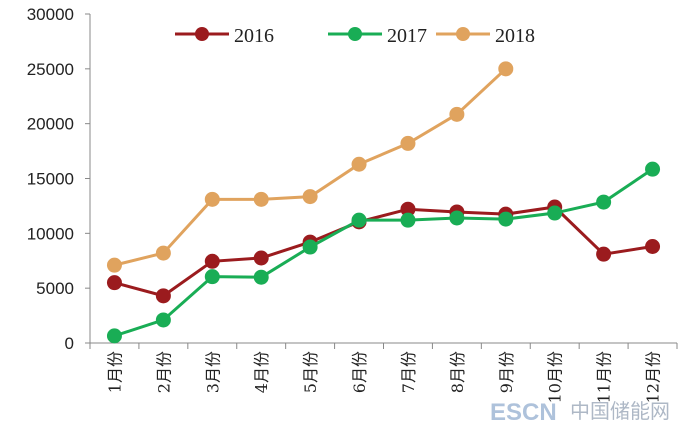  I want to click on y-tick-label: 15000, so click(50, 179).